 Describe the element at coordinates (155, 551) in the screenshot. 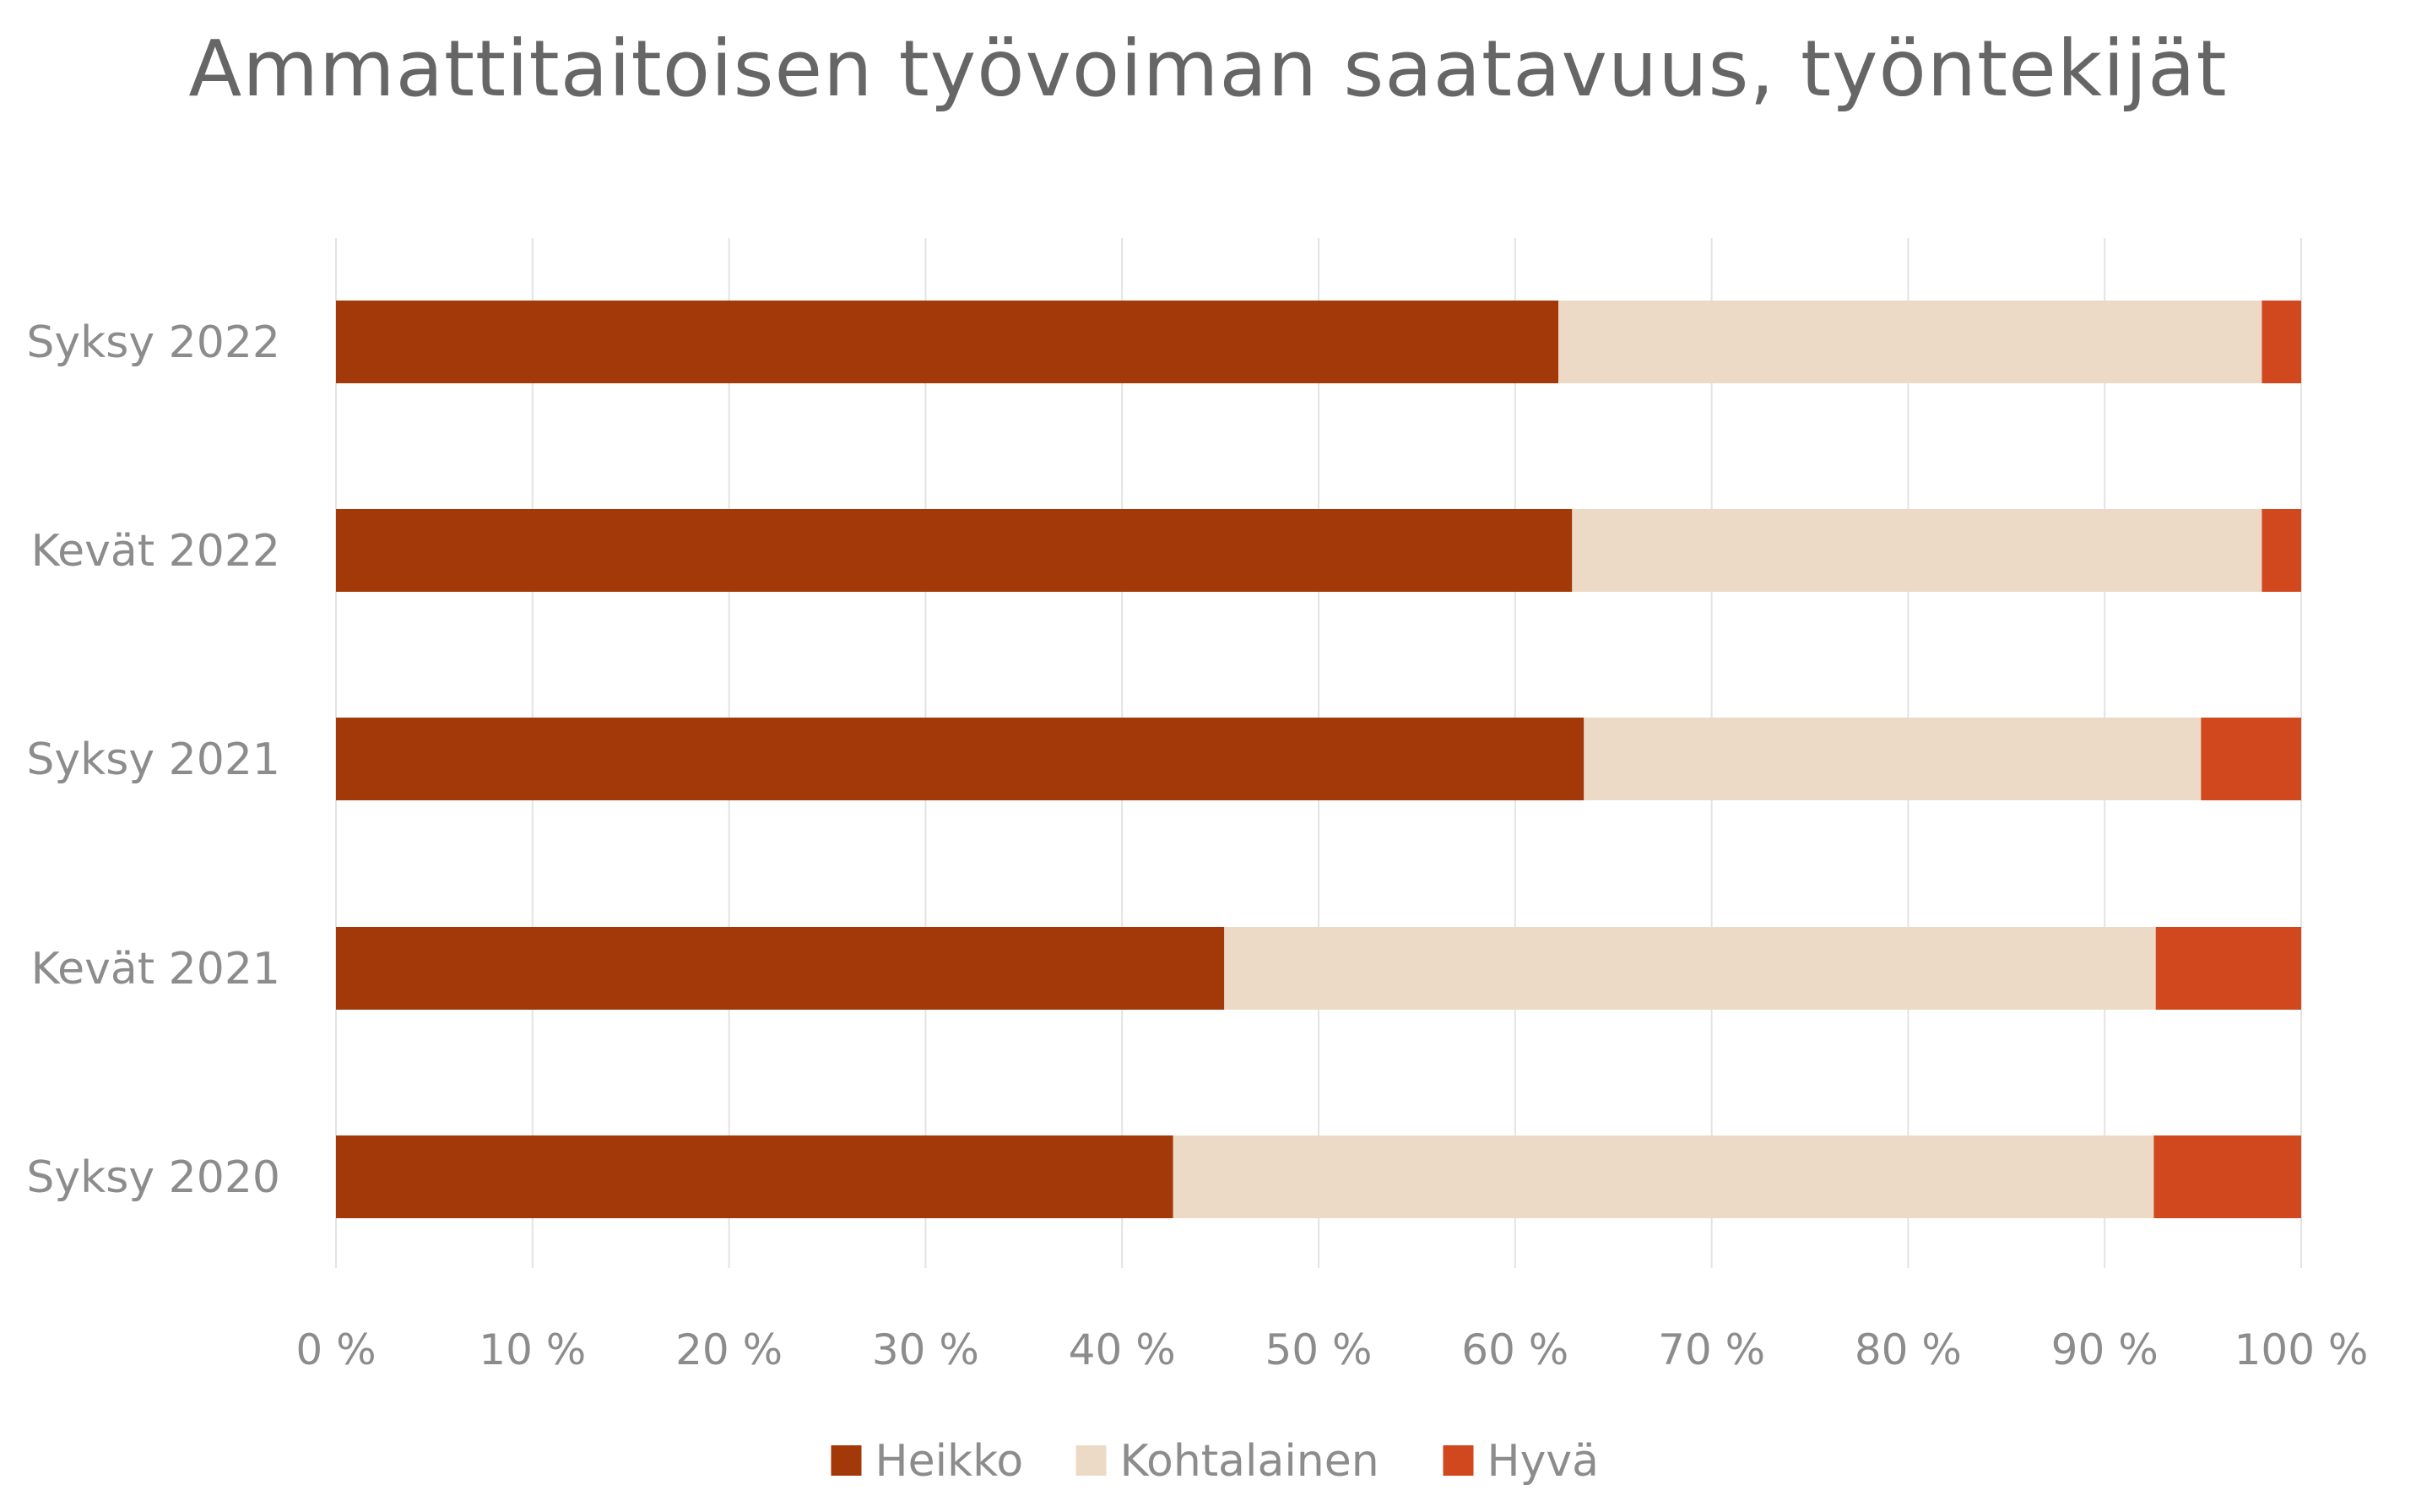

I see `category-label: Kevät 2022` at that location.